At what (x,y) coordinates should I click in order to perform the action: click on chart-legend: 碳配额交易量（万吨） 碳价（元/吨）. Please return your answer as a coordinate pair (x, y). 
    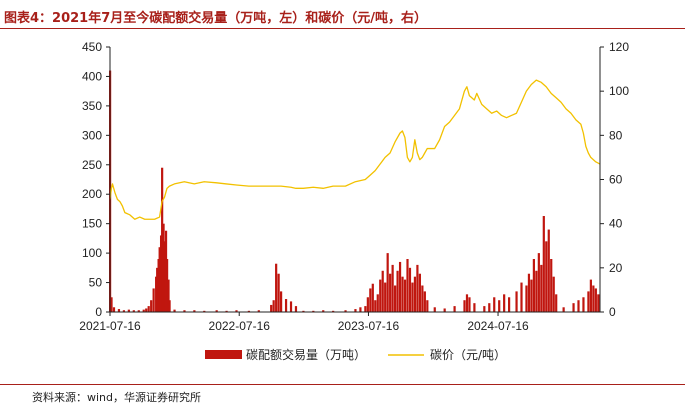
    Looking at the image, I should click on (355, 354).